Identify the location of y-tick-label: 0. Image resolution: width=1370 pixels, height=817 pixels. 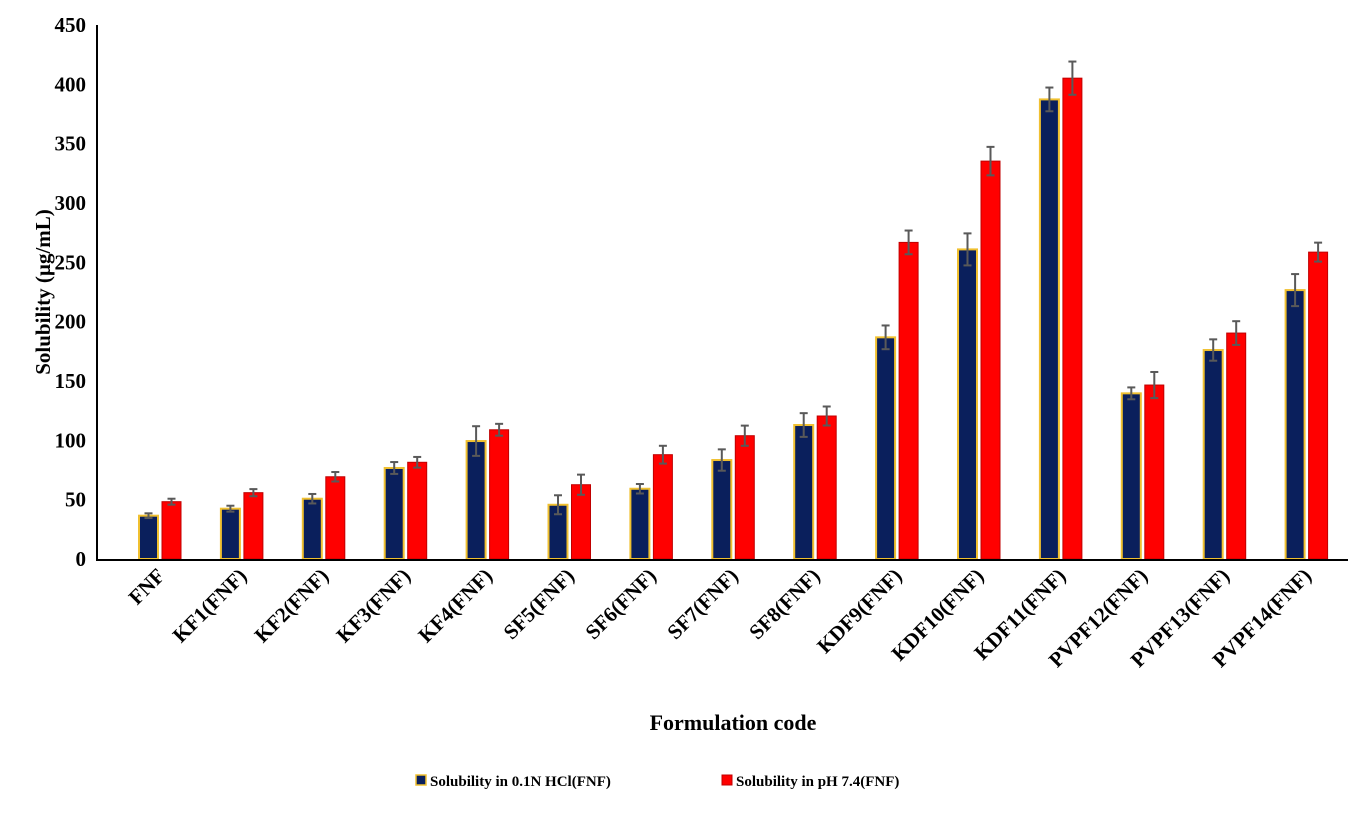
(81, 559).